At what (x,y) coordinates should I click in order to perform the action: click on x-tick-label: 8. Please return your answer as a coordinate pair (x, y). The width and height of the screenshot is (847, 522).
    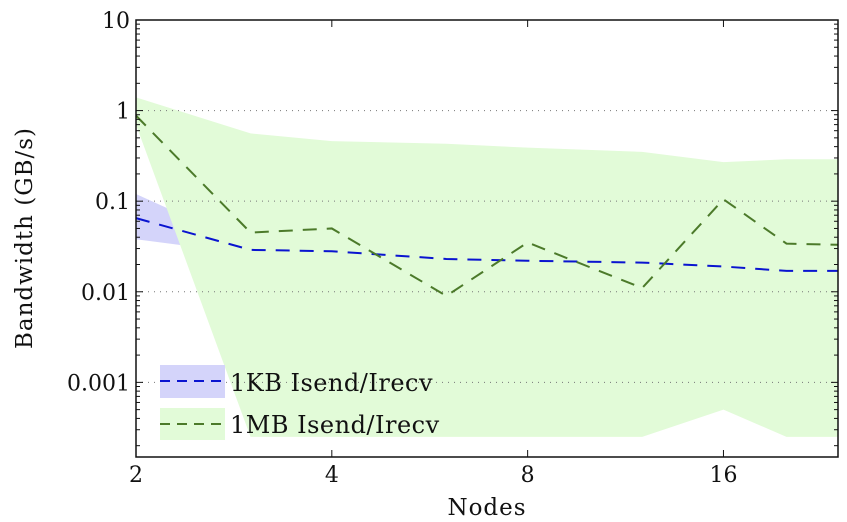
    Looking at the image, I should click on (528, 475).